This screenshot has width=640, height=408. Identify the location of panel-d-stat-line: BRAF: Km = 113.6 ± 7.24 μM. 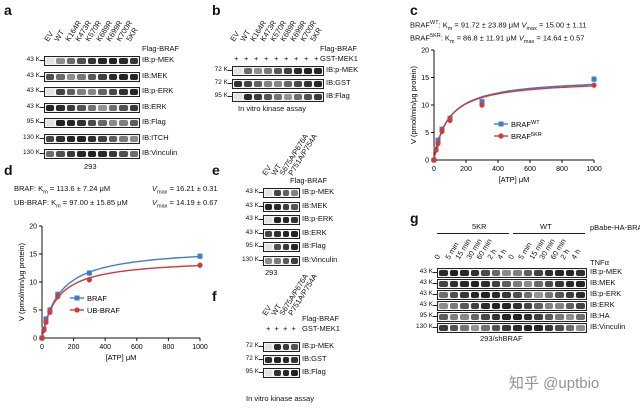
(62, 190).